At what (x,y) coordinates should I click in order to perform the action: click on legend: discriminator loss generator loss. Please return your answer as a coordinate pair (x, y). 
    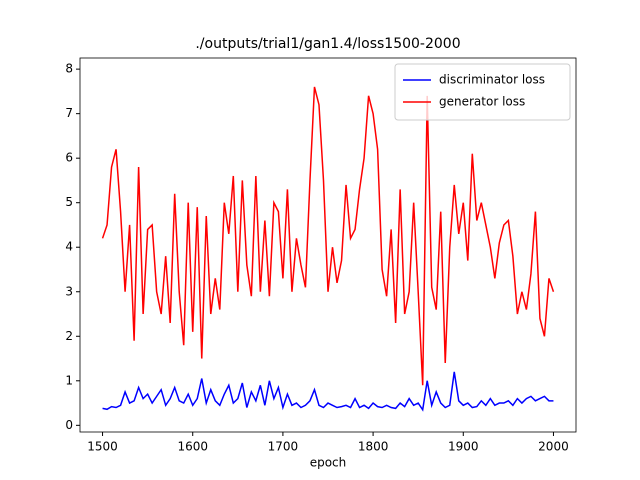
    Looking at the image, I should click on (482, 92).